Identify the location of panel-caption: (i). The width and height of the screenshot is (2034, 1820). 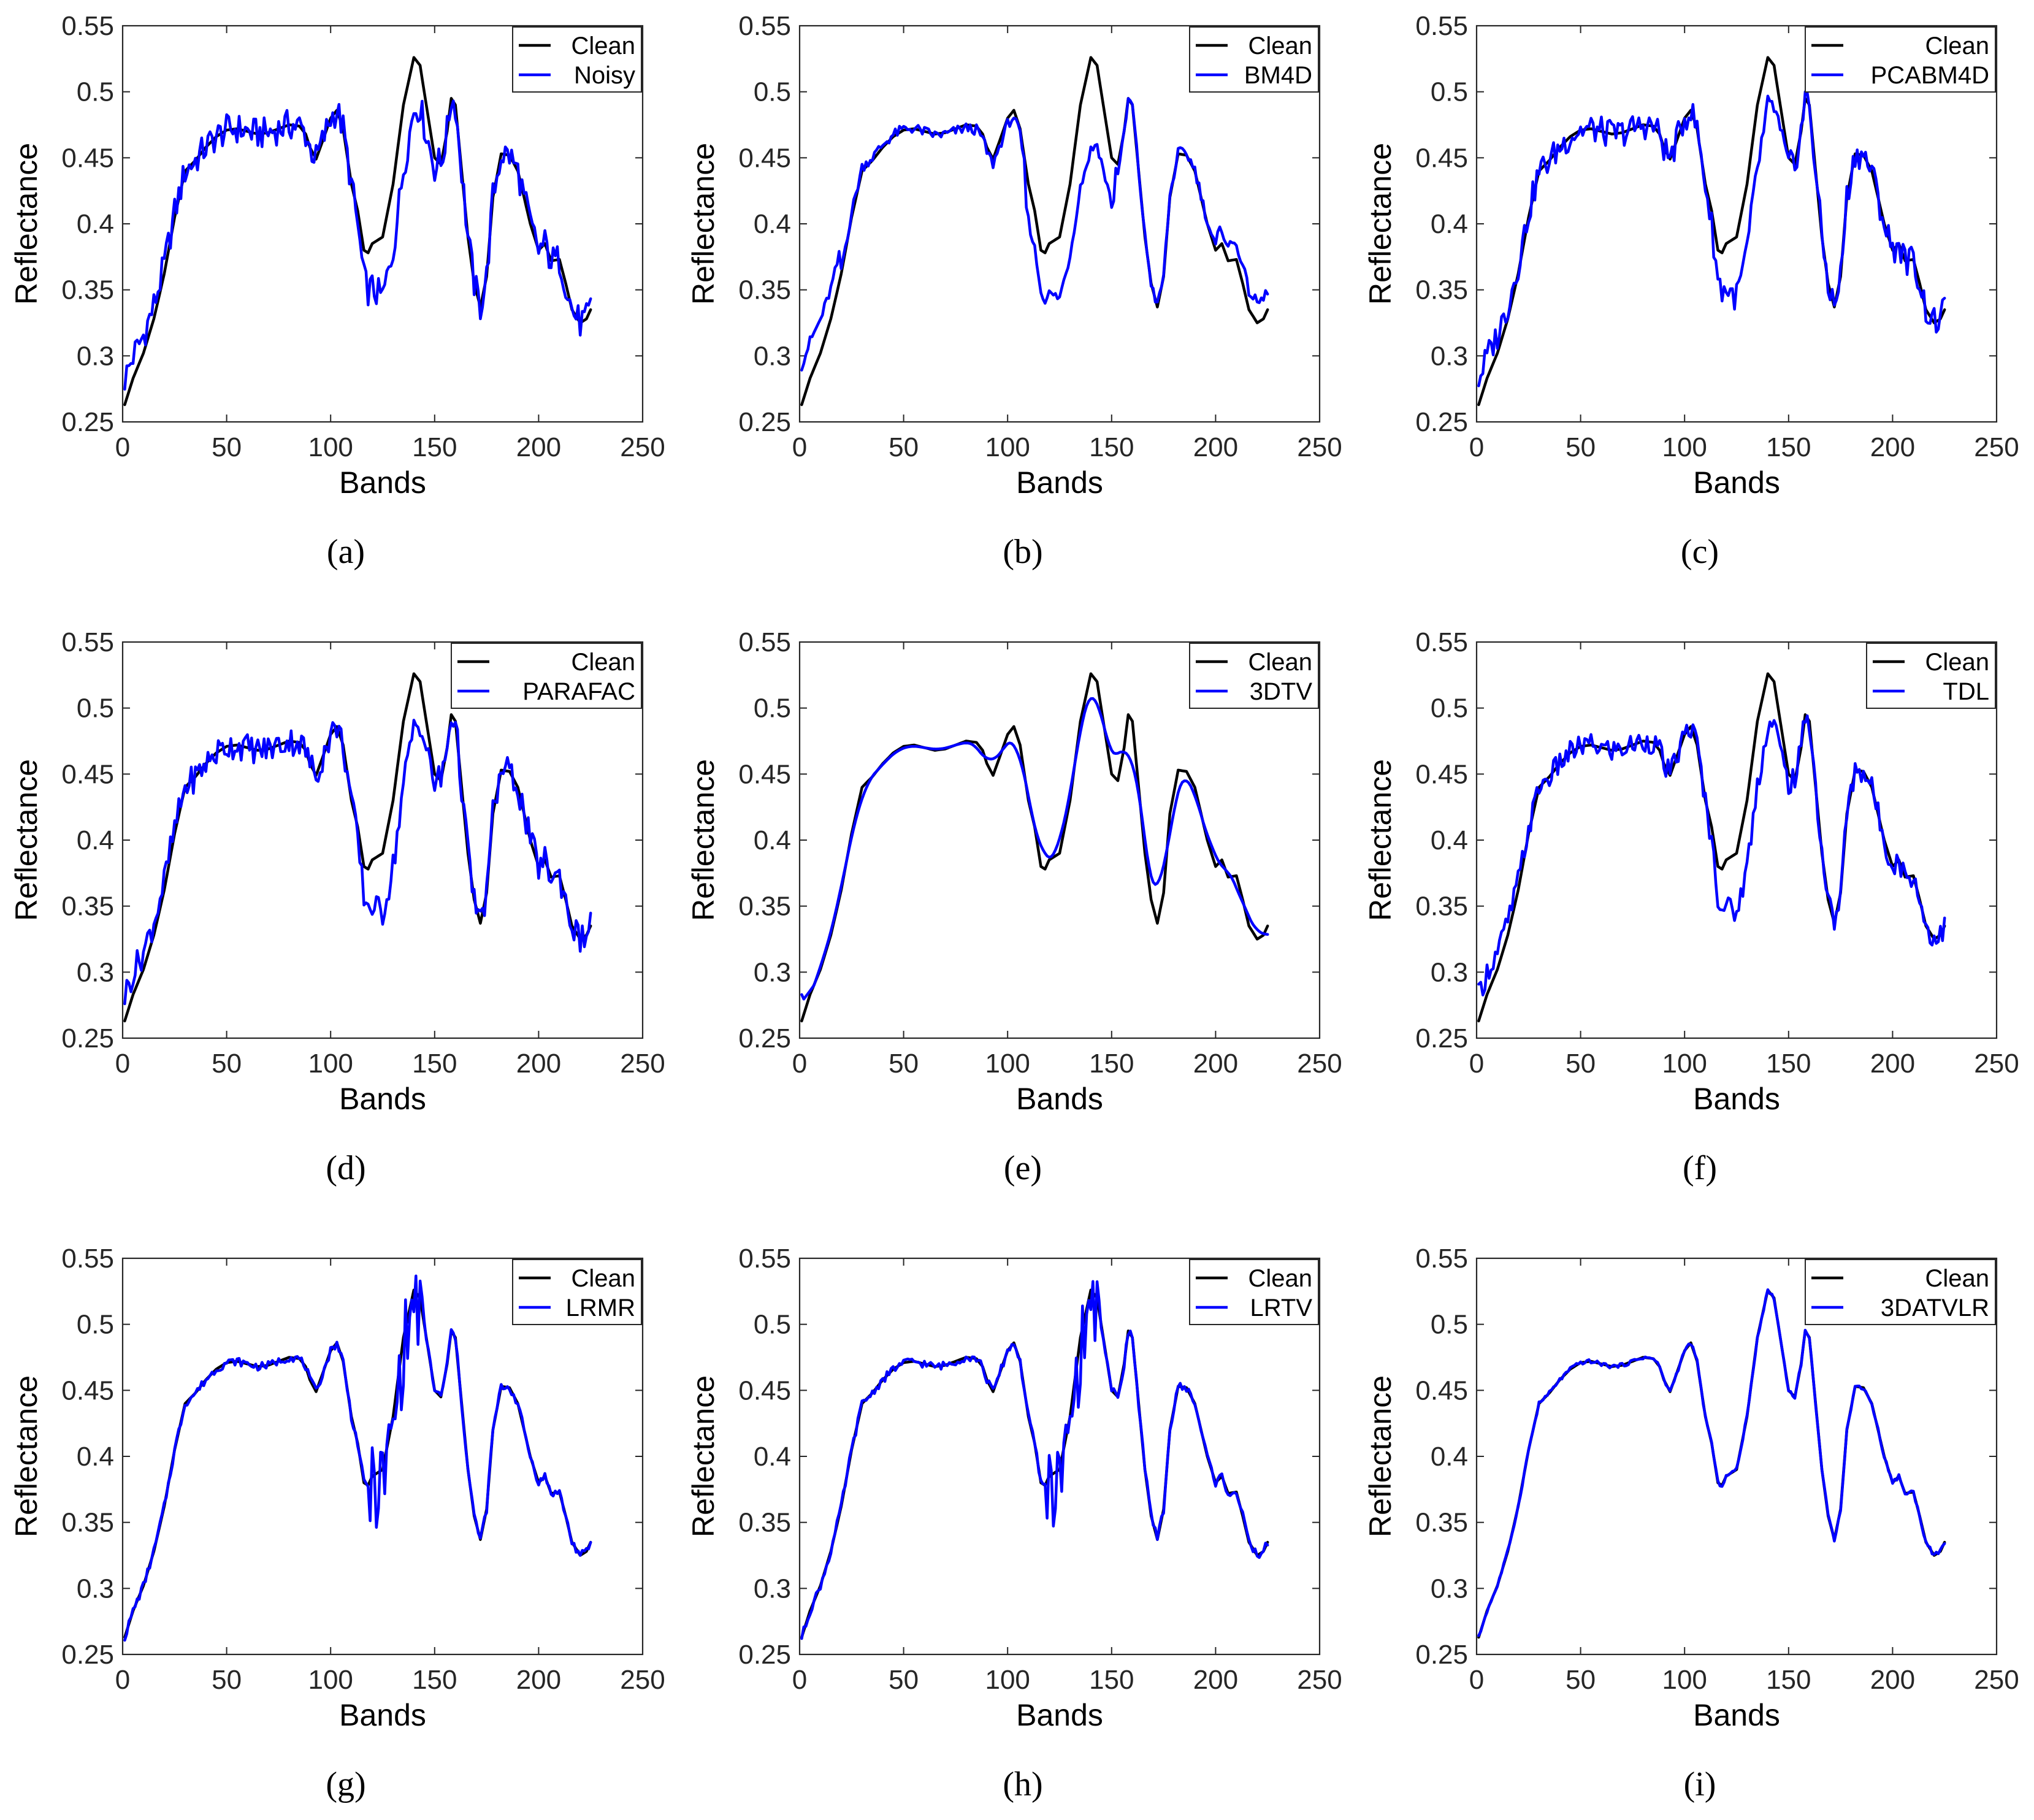
(1700, 1784).